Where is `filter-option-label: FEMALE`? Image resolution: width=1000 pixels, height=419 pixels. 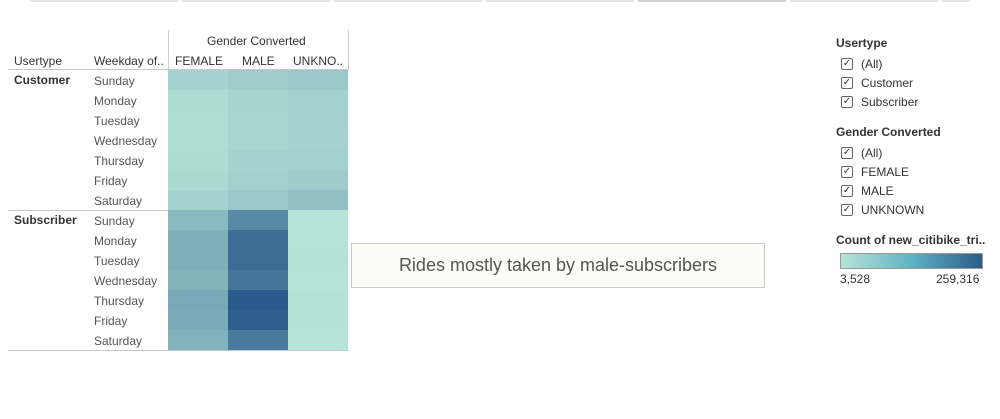
filter-option-label: FEMALE is located at coordinates (885, 172).